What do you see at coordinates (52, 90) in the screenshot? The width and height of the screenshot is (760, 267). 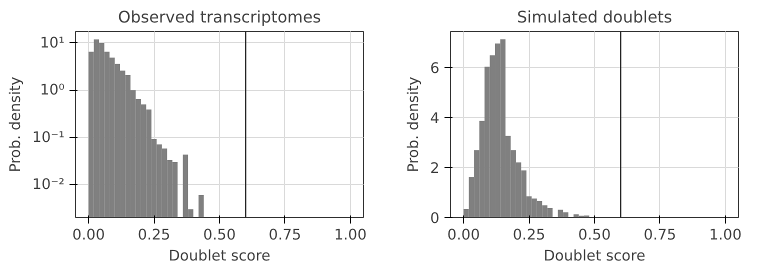 I see `y-tick-label: 10⁰` at bounding box center [52, 90].